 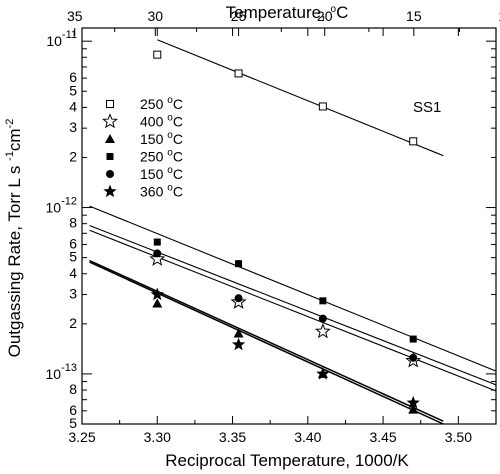 I want to click on x-axis-title: Reciprocal Temperature, 1000/K, so click(x=287, y=460).